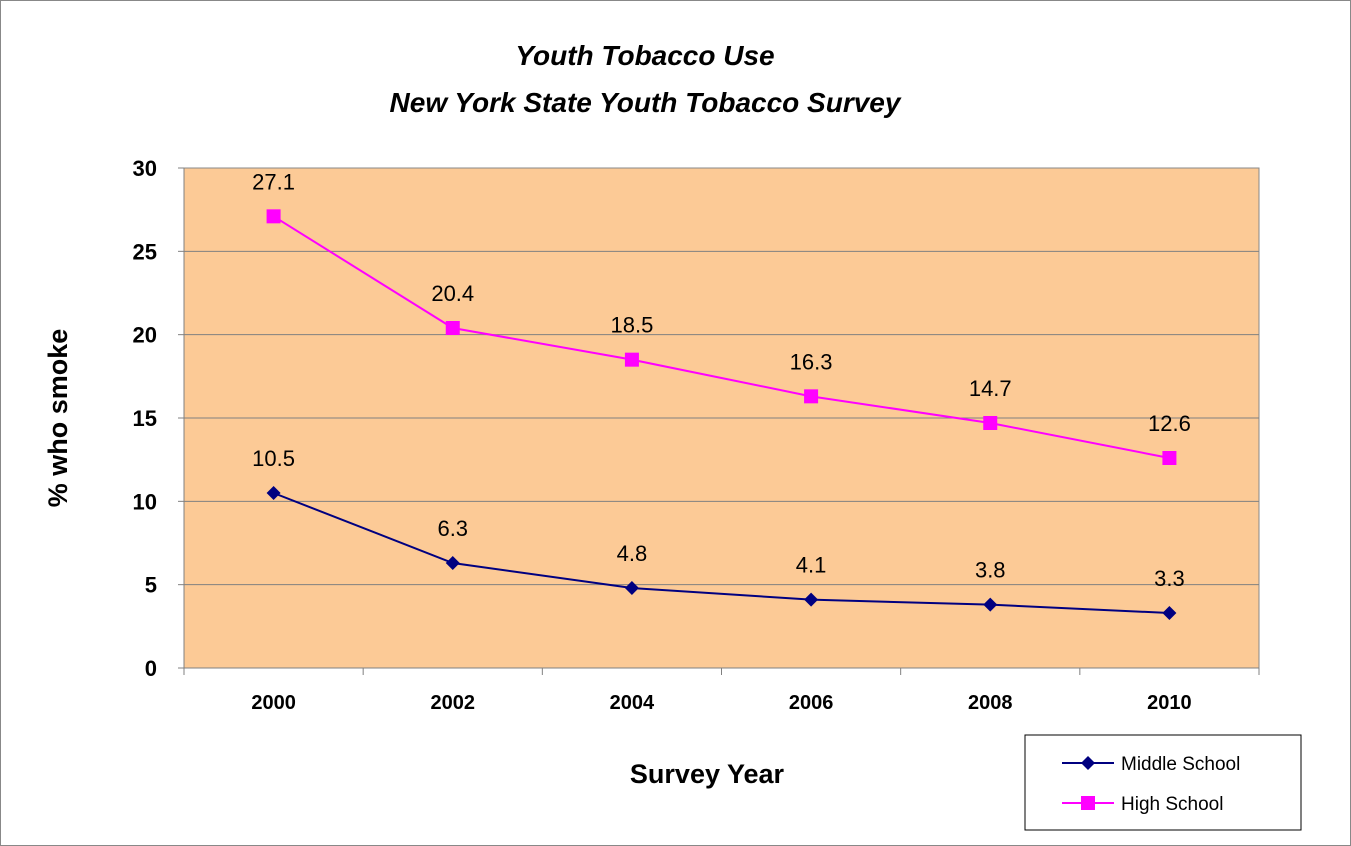 This screenshot has width=1351, height=846. Describe the element at coordinates (632, 553) in the screenshot. I see `data-label-middle-school: 4.8` at that location.